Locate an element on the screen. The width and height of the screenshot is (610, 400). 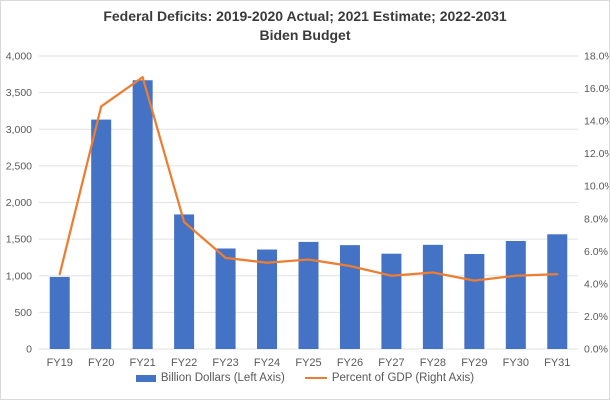
svg-text: 6.0% is located at coordinates (596, 252).